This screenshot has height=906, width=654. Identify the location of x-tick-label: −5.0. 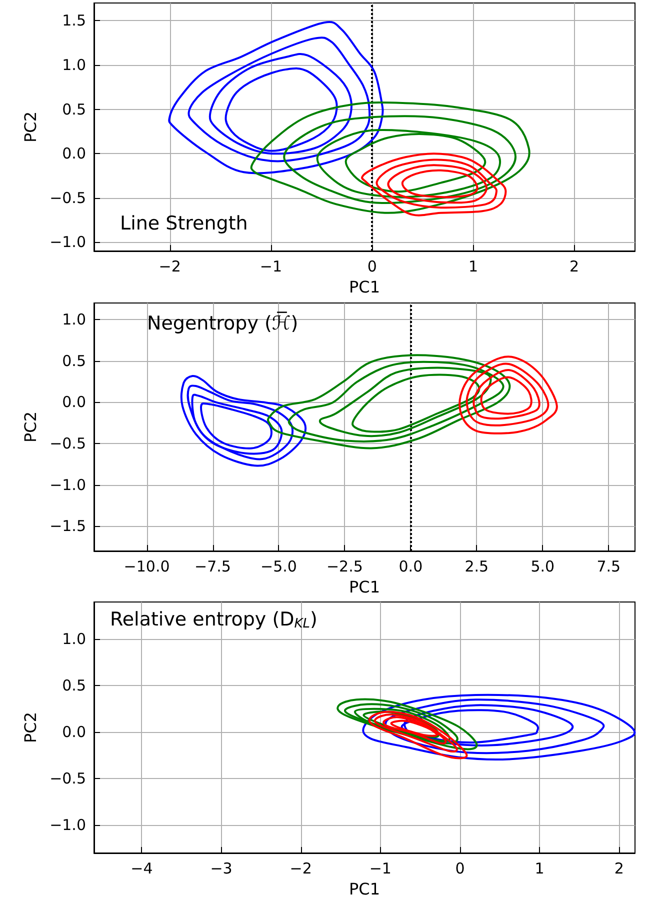
(278, 567).